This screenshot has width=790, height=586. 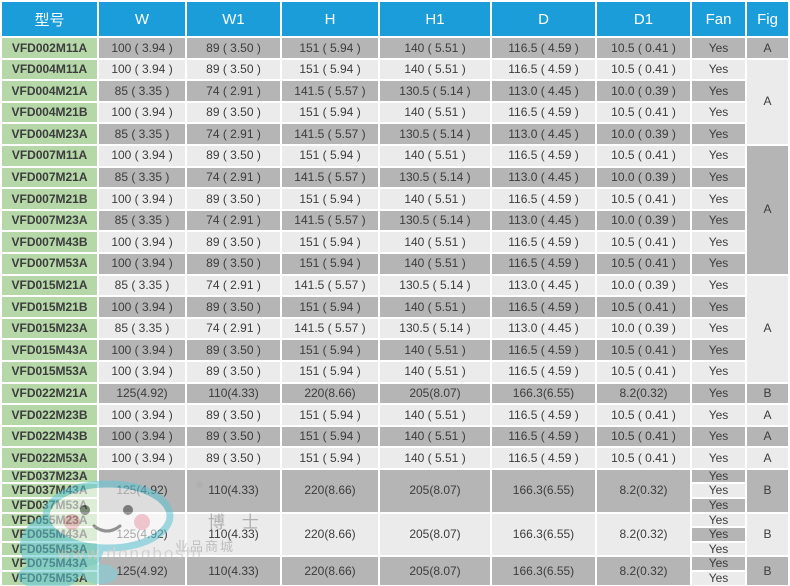 What do you see at coordinates (49, 476) in the screenshot?
I see `model-cell: VFD037M23A` at bounding box center [49, 476].